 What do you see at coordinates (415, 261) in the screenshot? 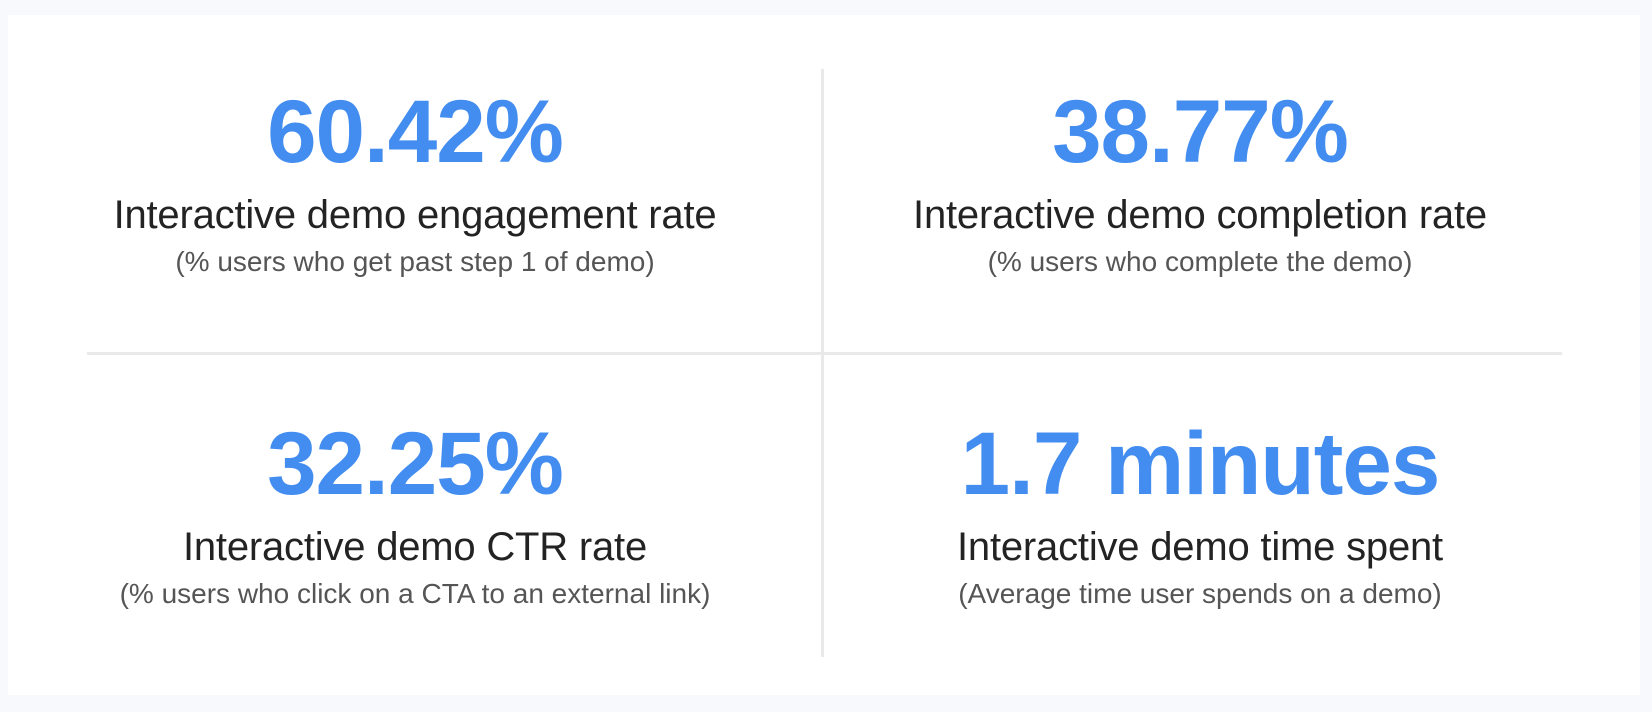
I see `stat-subtitle: (% users who get past step 1 of demo)` at bounding box center [415, 261].